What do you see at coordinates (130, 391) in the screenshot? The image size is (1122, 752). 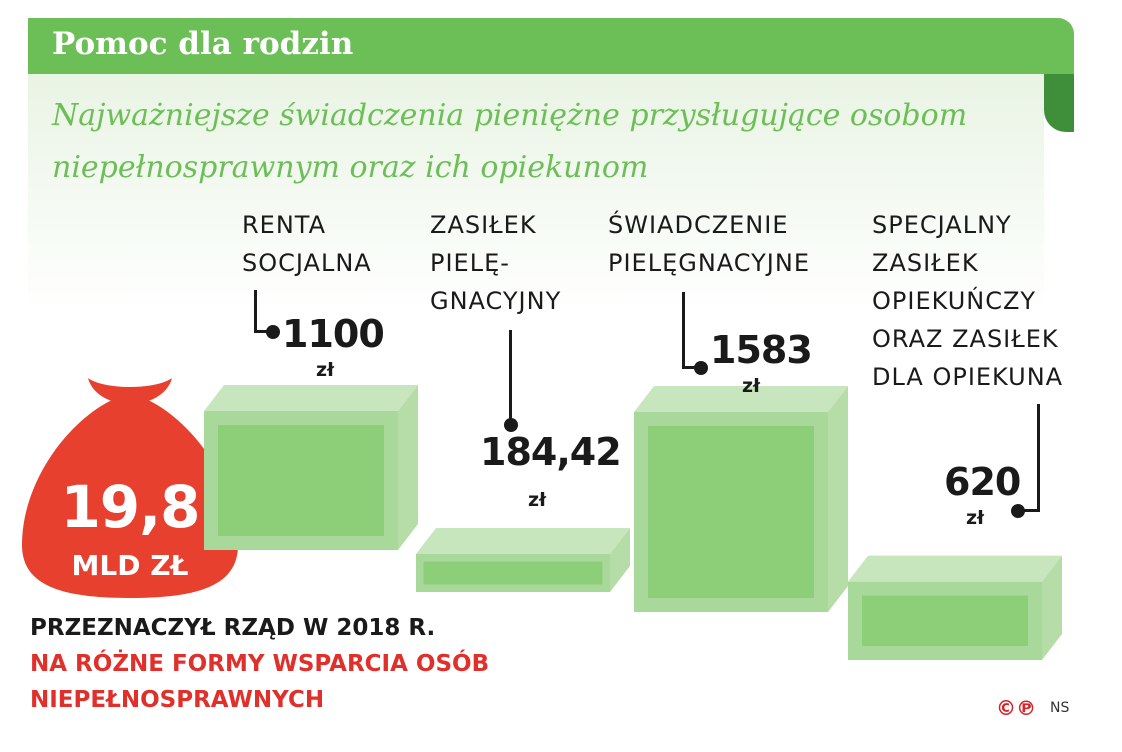 I see `sack-neck` at bounding box center [130, 391].